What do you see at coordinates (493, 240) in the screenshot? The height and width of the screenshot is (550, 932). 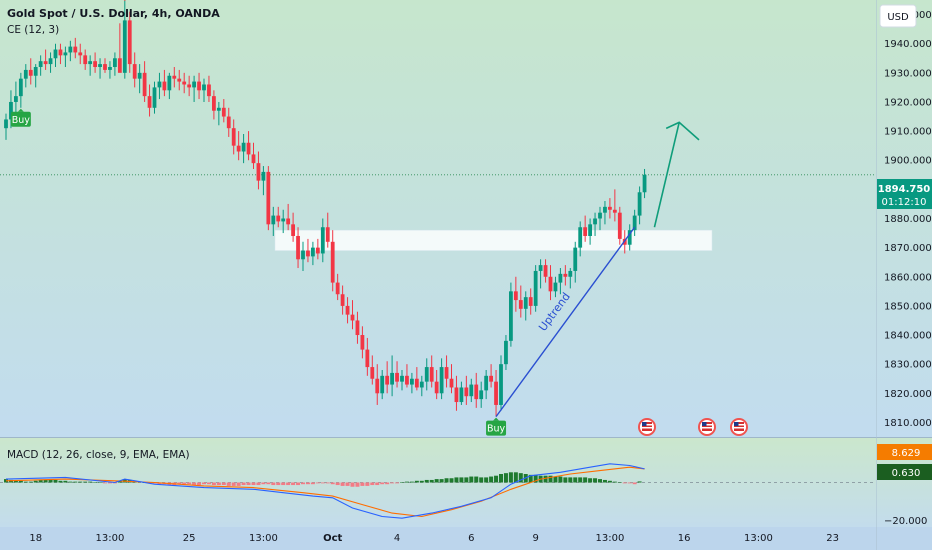 I see `support-zone` at bounding box center [493, 240].